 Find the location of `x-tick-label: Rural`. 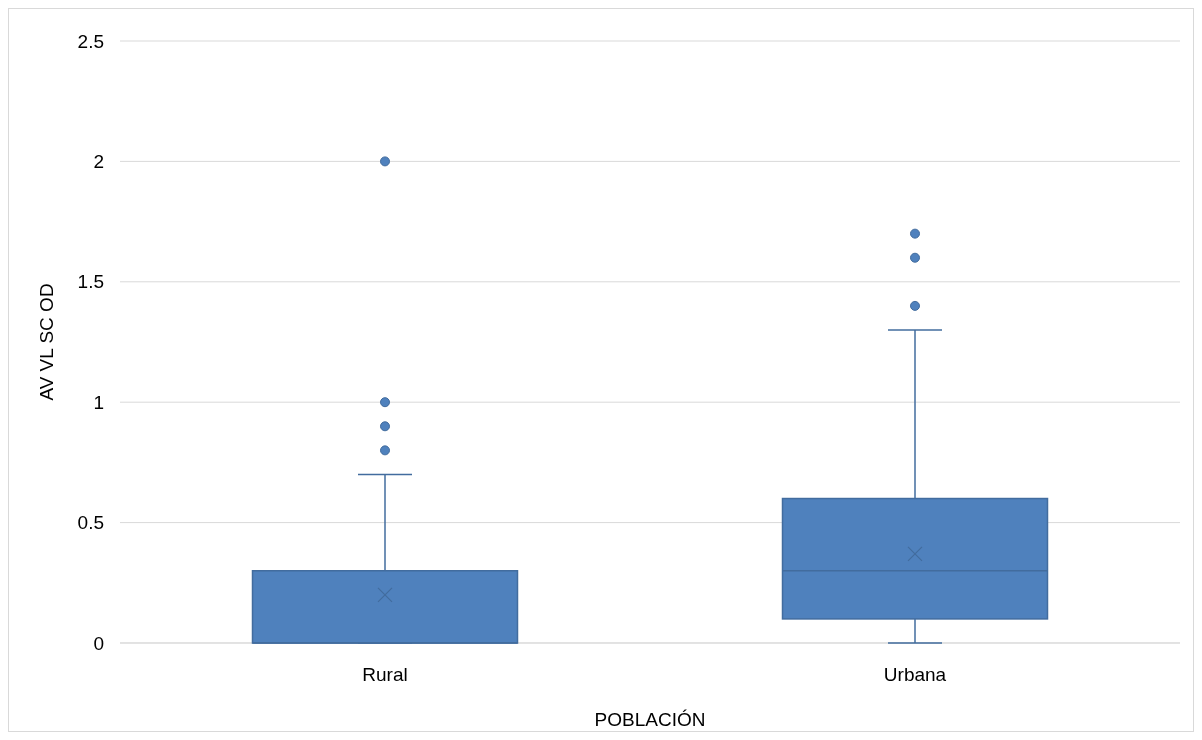

x-tick-label: Rural is located at coordinates (385, 674).